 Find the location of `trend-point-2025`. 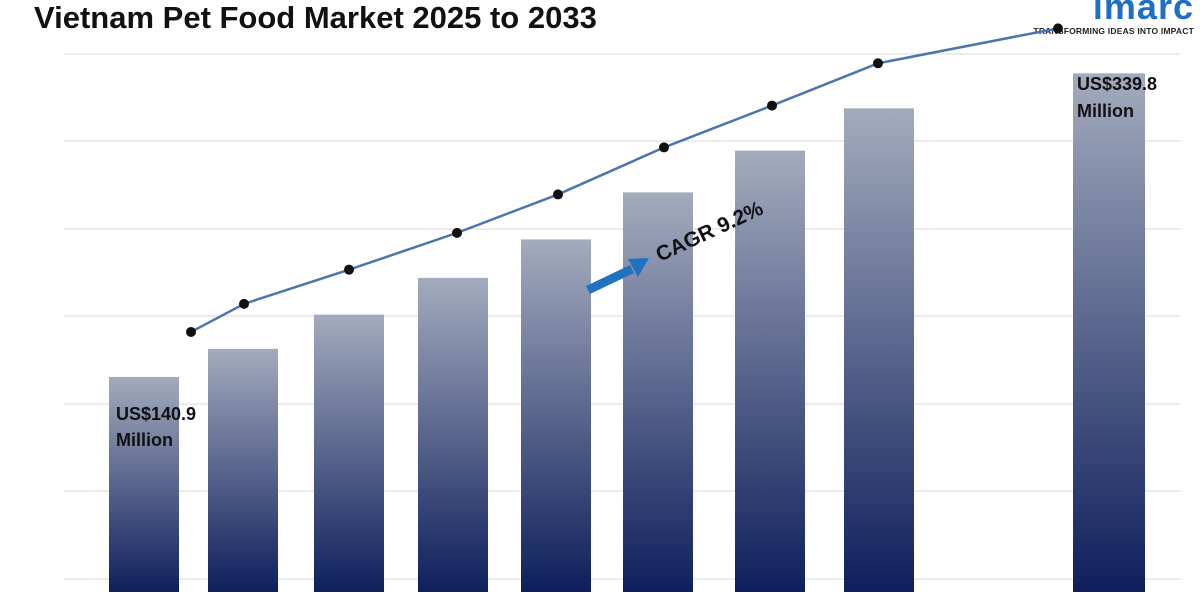

trend-point-2025 is located at coordinates (191, 331).